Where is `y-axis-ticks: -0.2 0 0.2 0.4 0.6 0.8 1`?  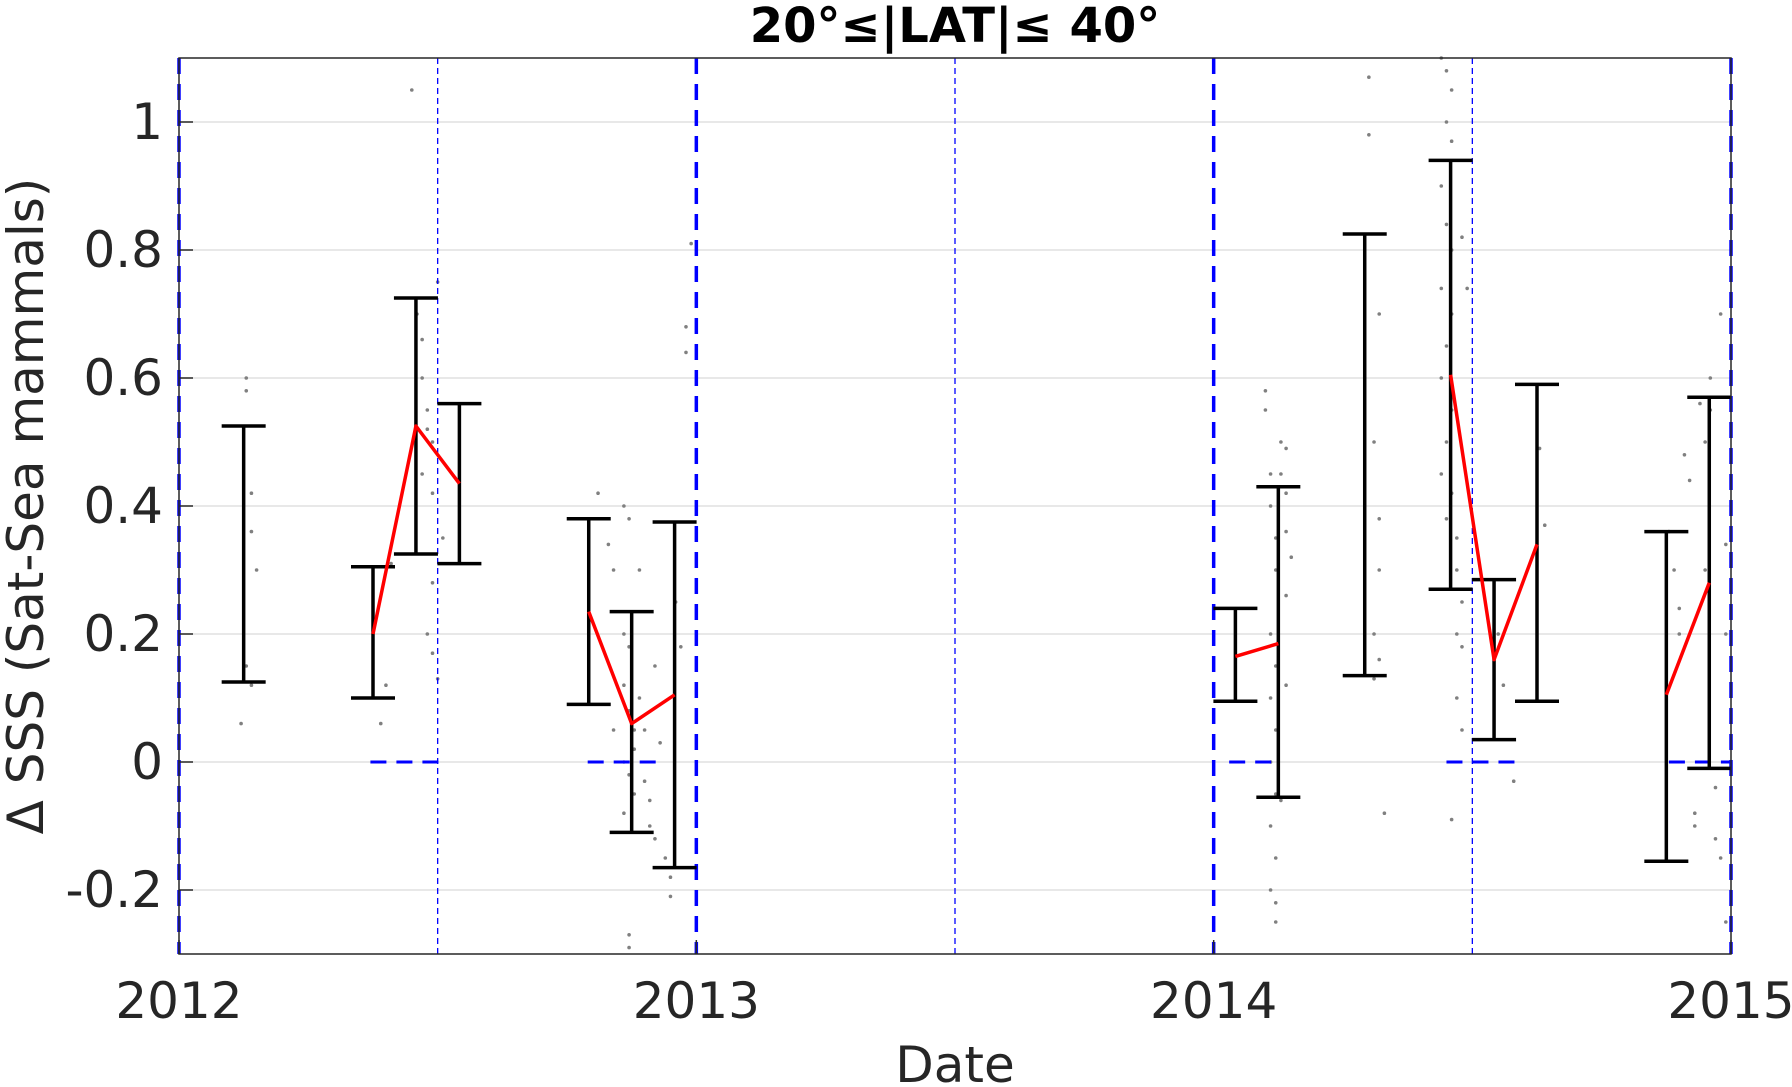 y-axis-ticks: -0.2 0 0.2 0.4 0.6 0.8 1 is located at coordinates (129, 506).